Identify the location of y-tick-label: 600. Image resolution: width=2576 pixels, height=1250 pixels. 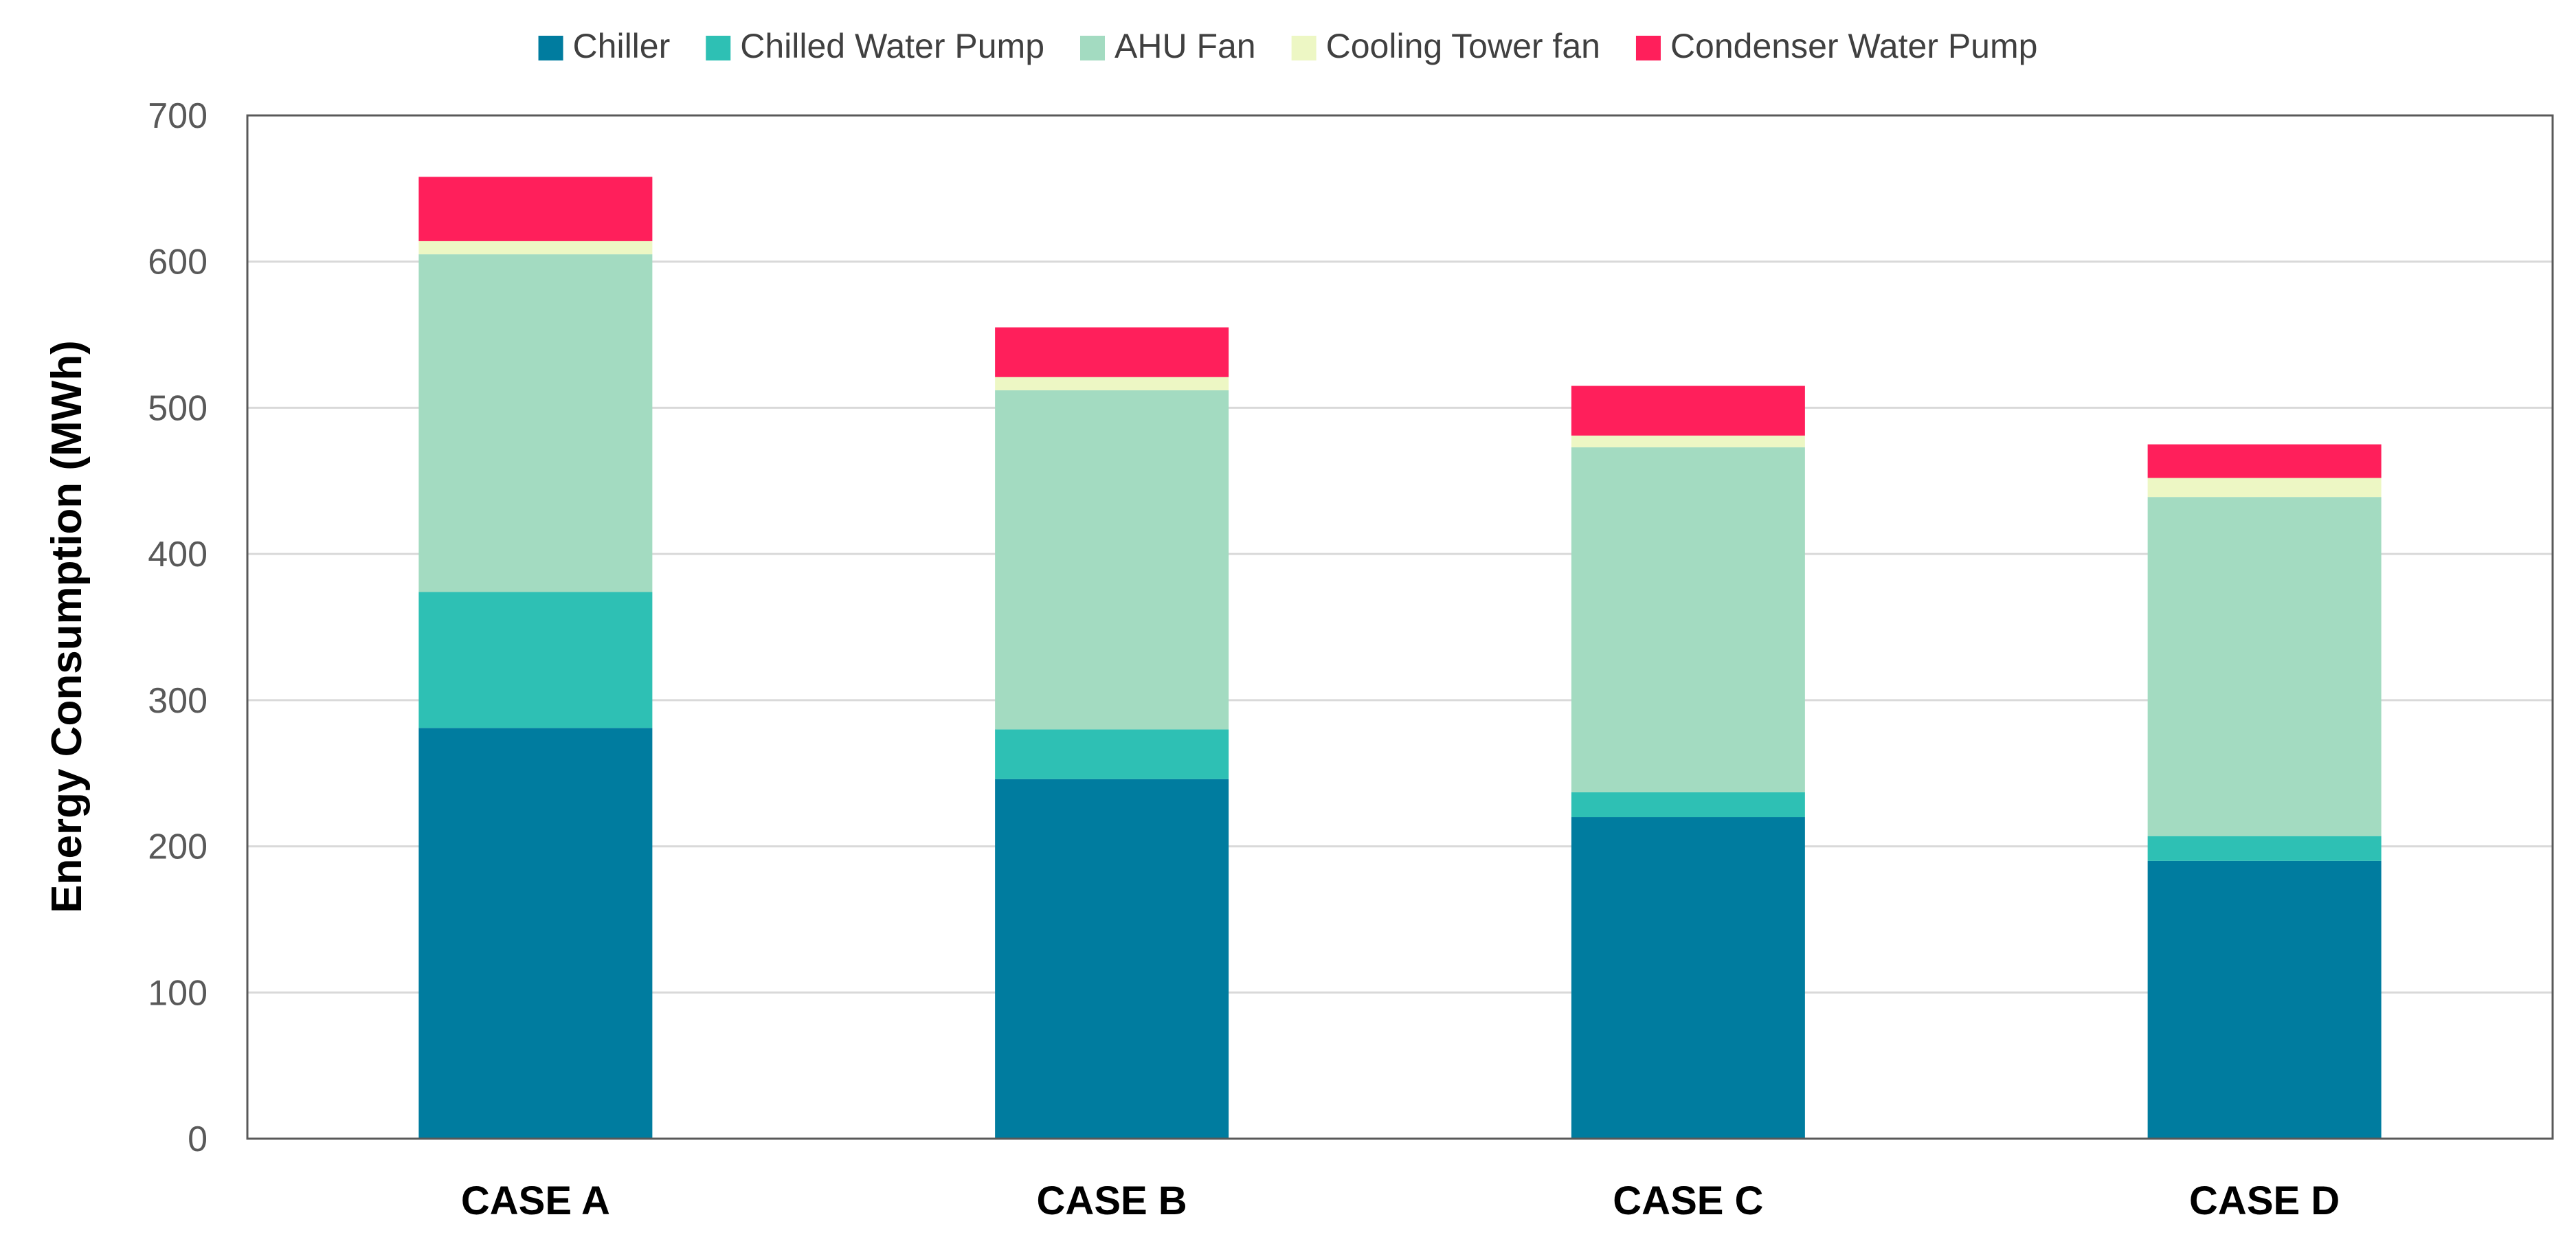
(178, 262).